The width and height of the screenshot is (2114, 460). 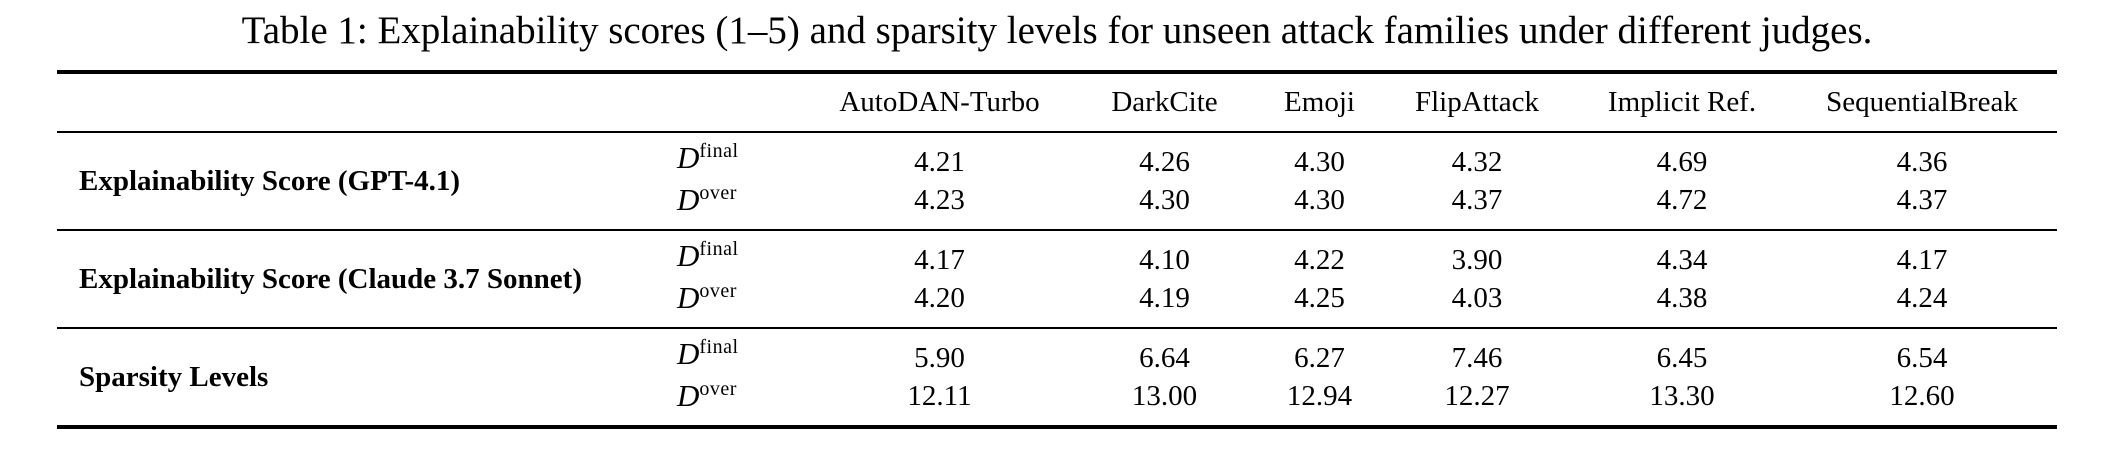 What do you see at coordinates (1319, 279) in the screenshot?
I see `value-cell: 4.22 4.25` at bounding box center [1319, 279].